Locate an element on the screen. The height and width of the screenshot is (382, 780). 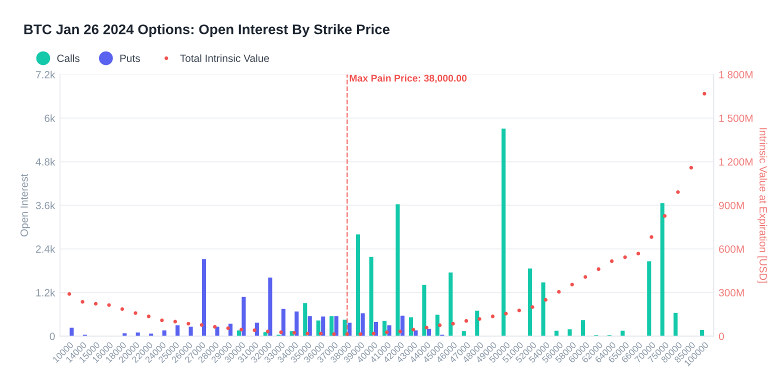
y2-tick-label: 1 800M is located at coordinates (735, 74).